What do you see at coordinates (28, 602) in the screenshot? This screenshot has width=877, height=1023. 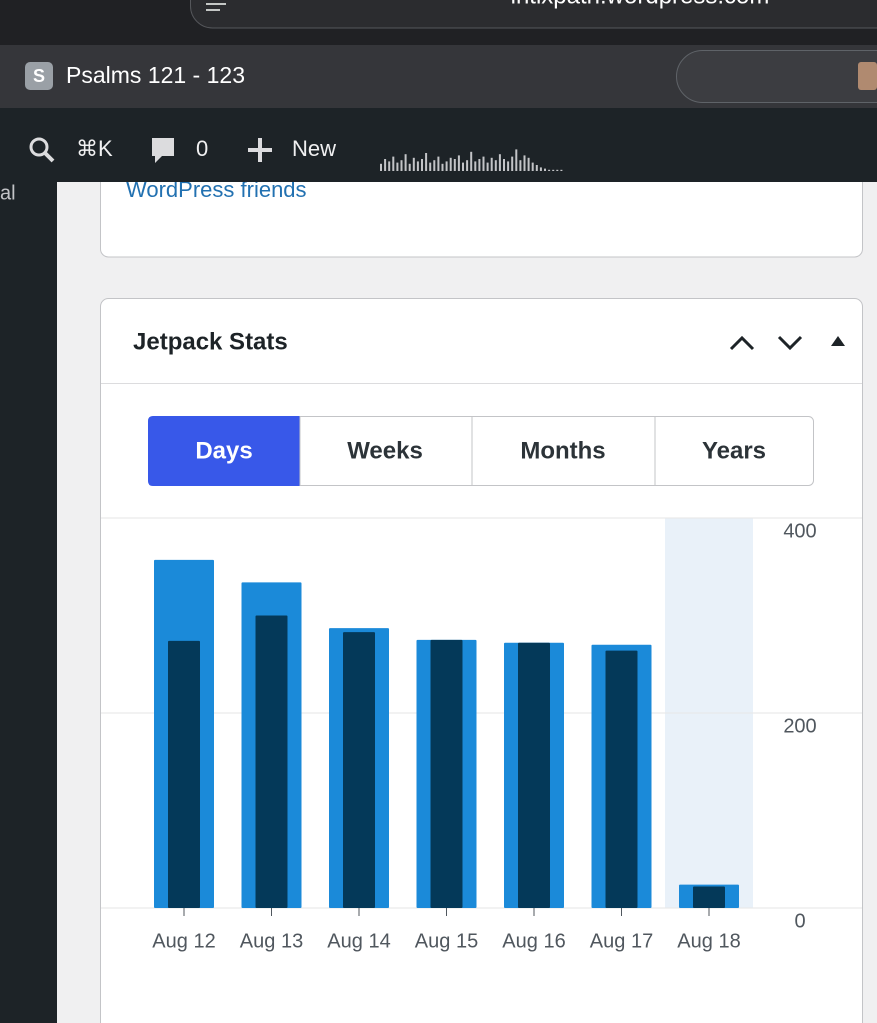 I see `sidebar` at bounding box center [28, 602].